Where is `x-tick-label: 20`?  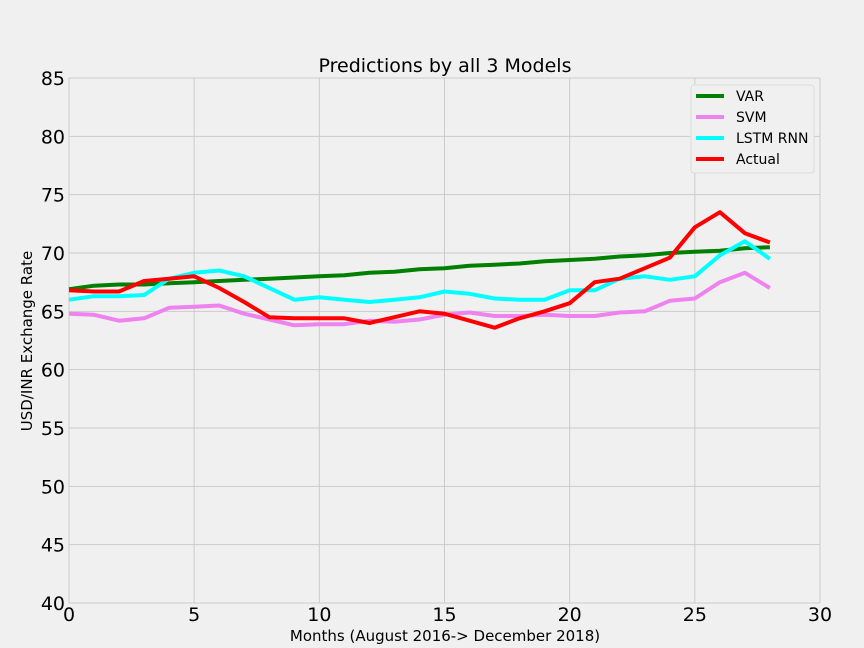 x-tick-label: 20 is located at coordinates (570, 615).